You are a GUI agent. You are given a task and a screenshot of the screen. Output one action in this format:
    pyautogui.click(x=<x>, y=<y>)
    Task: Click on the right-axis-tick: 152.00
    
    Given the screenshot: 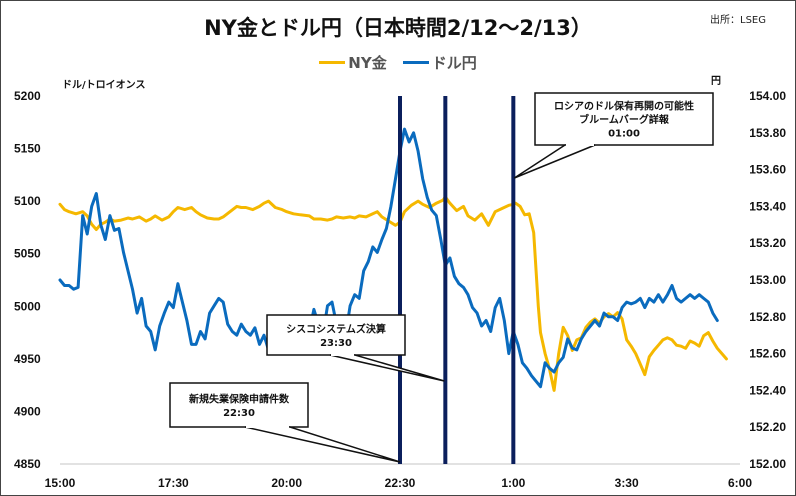 What is the action you would take?
    pyautogui.click(x=767, y=464)
    